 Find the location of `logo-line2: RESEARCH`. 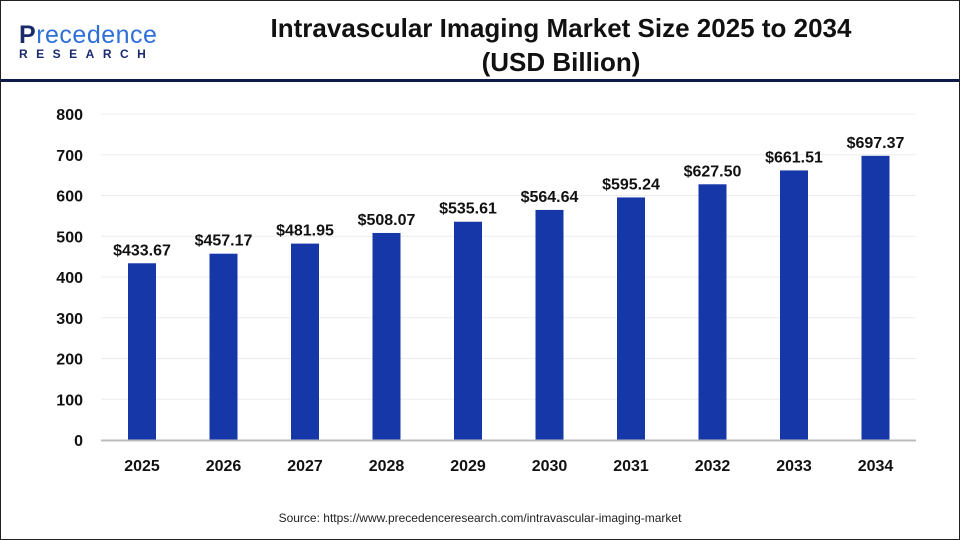

logo-line2: RESEARCH is located at coordinates (87, 54).